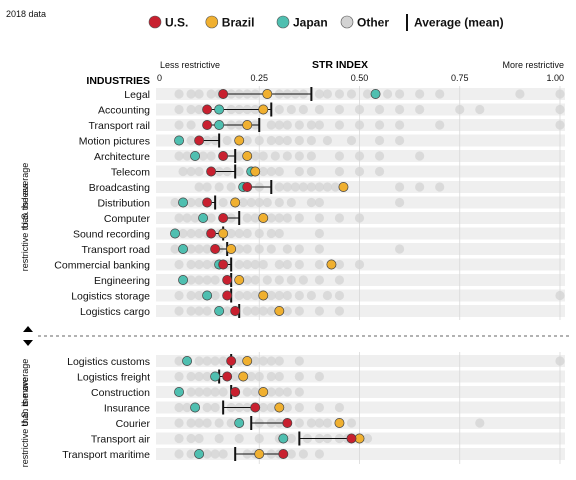  Describe the element at coordinates (533, 65) in the screenshot. I see `x-max-label: More restrictive` at that location.